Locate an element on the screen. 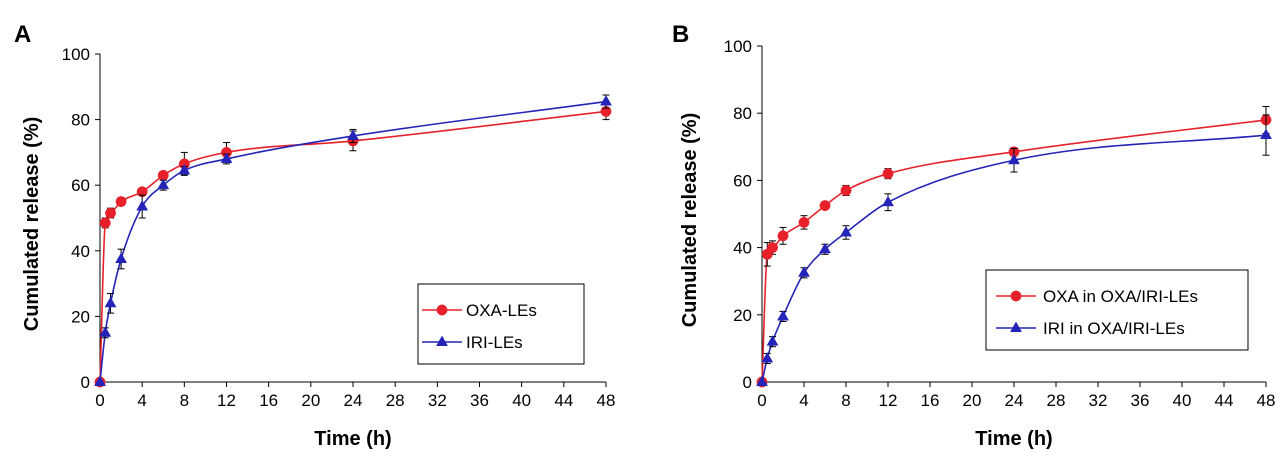  legend: OXA-LEs IRI-LEs is located at coordinates (501, 324).